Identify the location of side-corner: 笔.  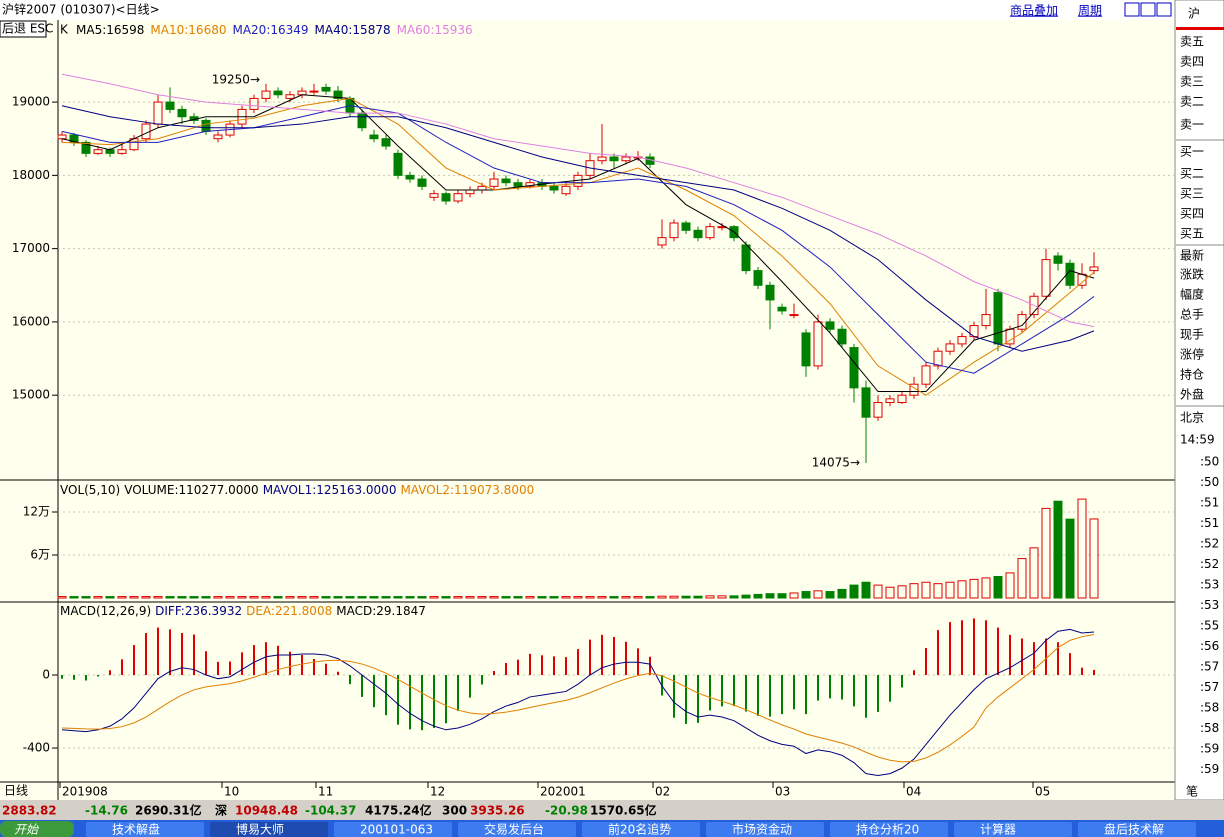
(1192, 791).